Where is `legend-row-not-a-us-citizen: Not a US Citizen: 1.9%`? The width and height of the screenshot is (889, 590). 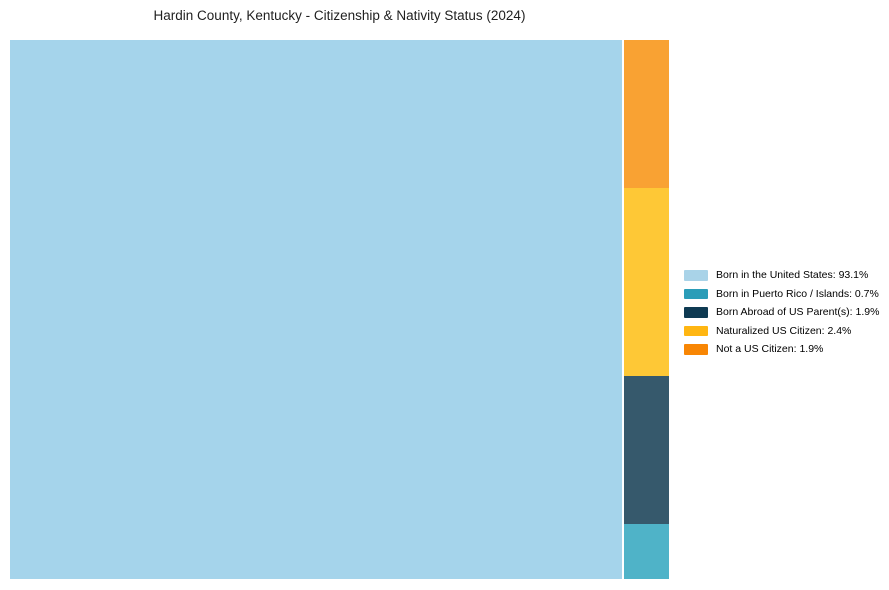
legend-row-not-a-us-citizen: Not a US Citizen: 1.9% is located at coordinates (781, 349).